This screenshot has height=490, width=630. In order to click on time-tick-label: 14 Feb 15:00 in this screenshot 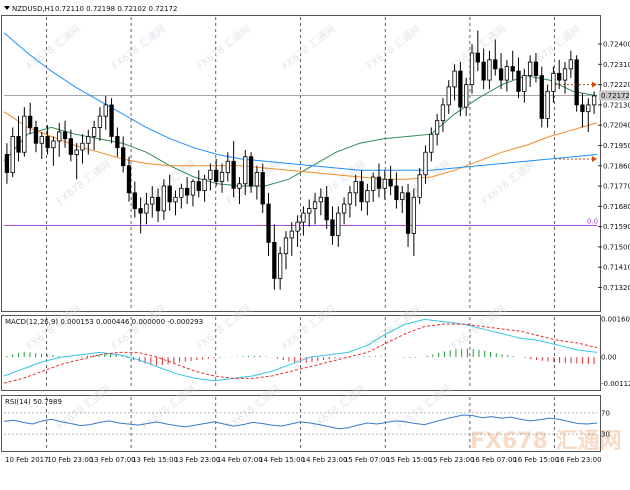, I will do `click(282, 460)`.